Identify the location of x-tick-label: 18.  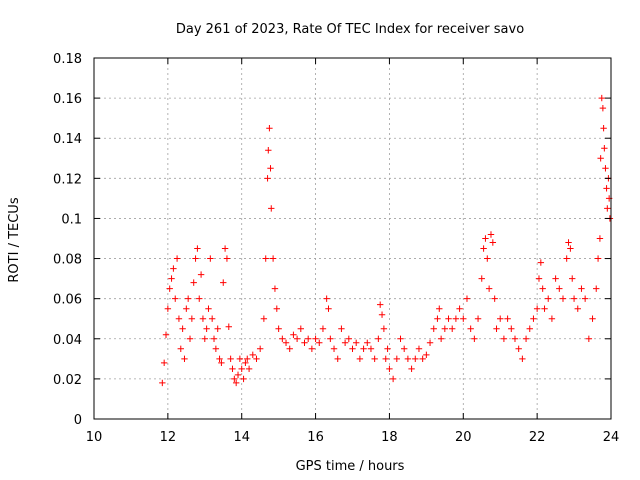
(389, 437).